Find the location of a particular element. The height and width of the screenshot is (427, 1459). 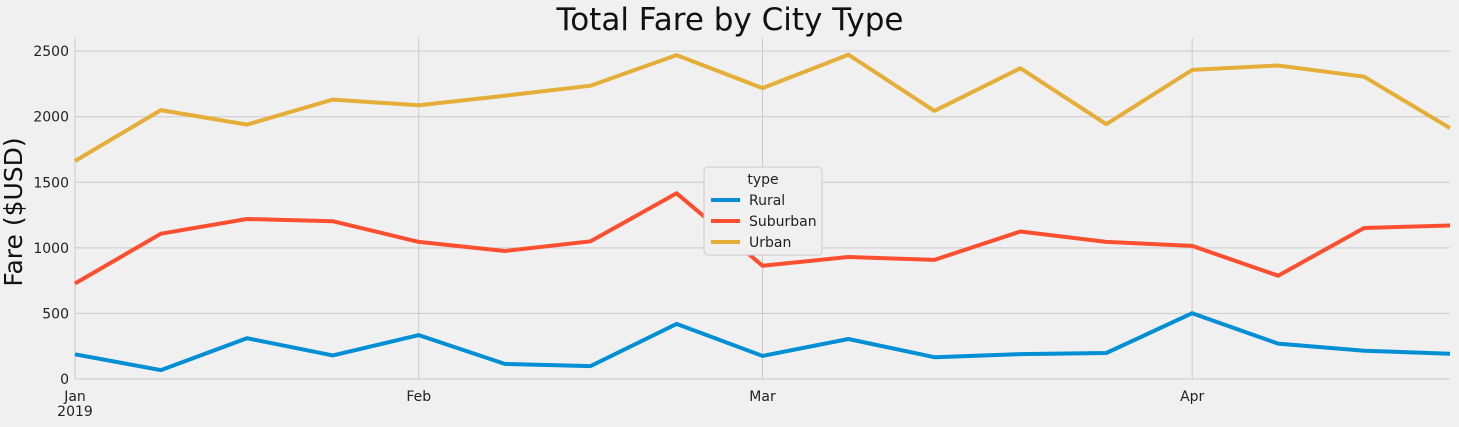

legend-box is located at coordinates (763, 211).